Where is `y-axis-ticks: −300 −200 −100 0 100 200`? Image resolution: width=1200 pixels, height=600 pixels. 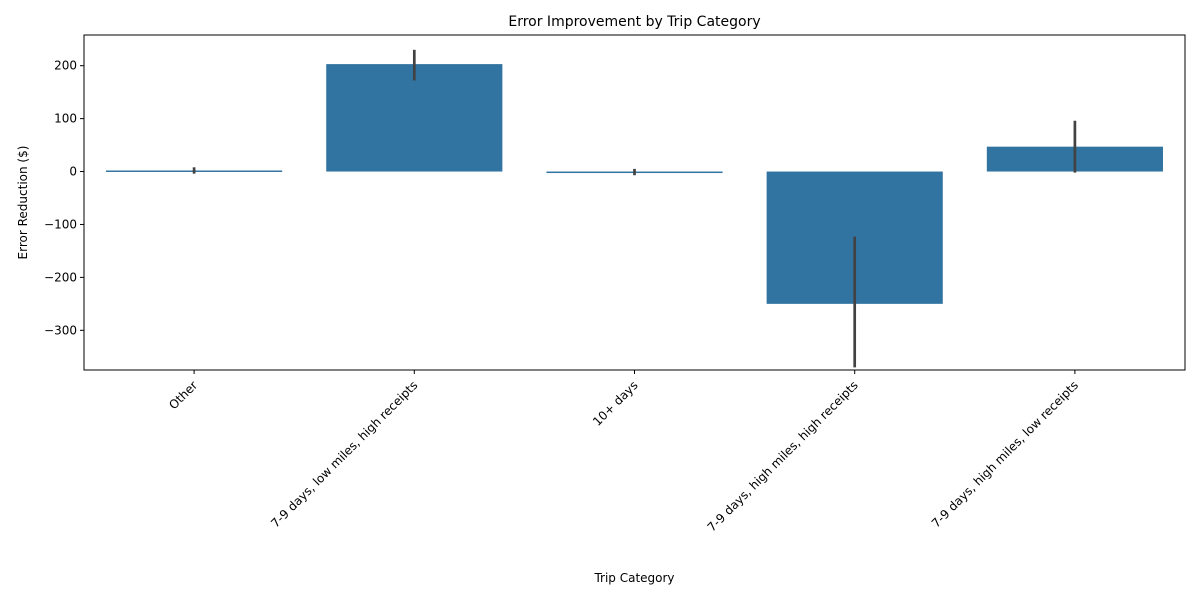 y-axis-ticks: −300 −200 −100 0 100 200 is located at coordinates (64, 198).